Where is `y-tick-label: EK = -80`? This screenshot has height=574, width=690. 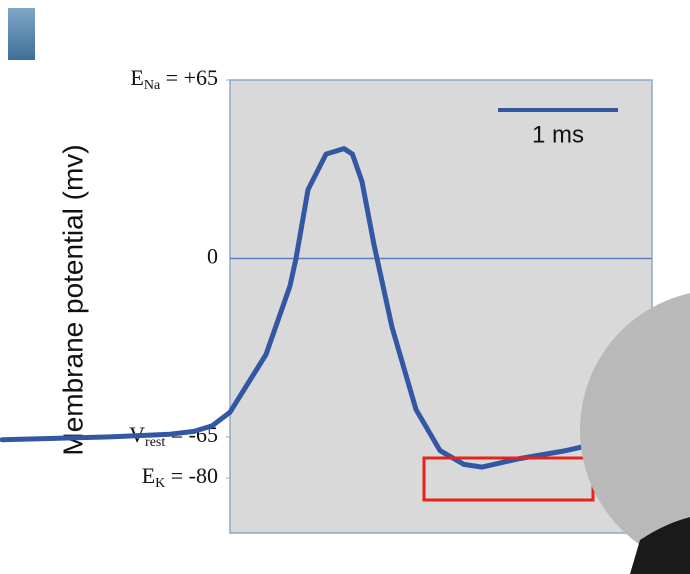 y-tick-label: EK = -80 is located at coordinates (180, 477).